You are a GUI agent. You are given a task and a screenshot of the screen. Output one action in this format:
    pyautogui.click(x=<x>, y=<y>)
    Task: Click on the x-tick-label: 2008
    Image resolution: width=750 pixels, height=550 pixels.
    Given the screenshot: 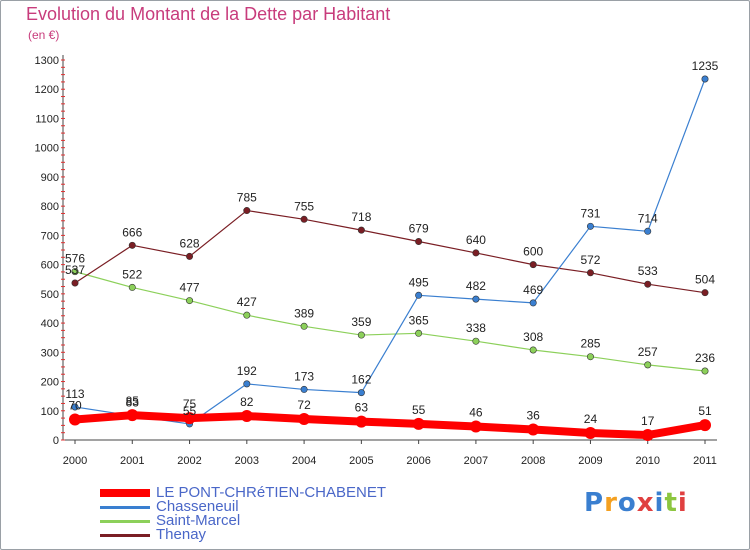 What is the action you would take?
    pyautogui.click(x=533, y=461)
    